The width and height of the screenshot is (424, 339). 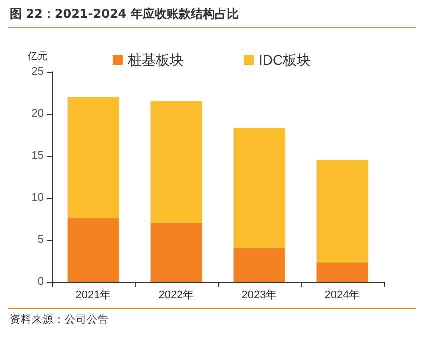 What do you see at coordinates (41, 240) in the screenshot?
I see `y-tick-label: 5` at bounding box center [41, 240].